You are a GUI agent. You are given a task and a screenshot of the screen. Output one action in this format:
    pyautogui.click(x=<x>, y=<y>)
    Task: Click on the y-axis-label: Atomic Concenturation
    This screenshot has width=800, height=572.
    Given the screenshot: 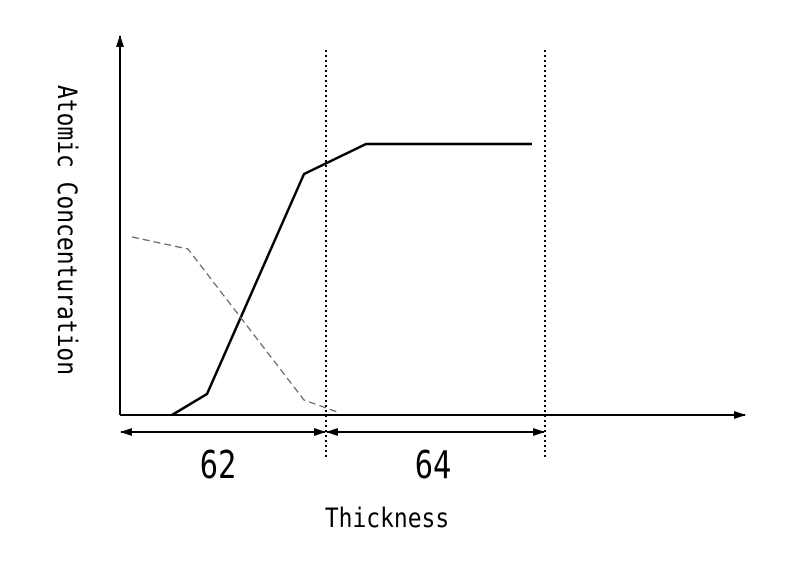 What is the action you would take?
    pyautogui.click(x=67, y=230)
    